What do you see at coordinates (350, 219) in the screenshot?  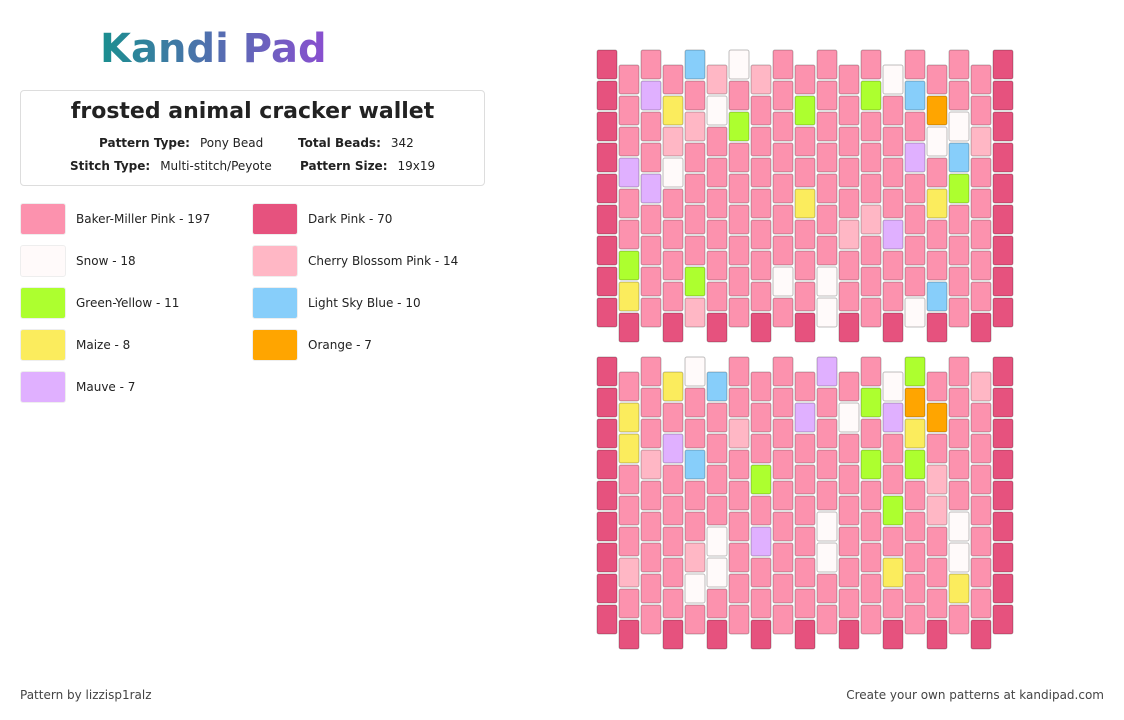 I see `legend-label: Dark Pink - 70` at bounding box center [350, 219].